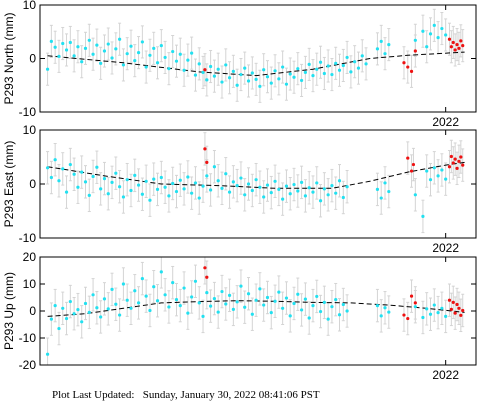 This screenshot has height=404, width=481. What do you see at coordinates (28, 112) in the screenshot?
I see `north-ytick-label: -10` at bounding box center [28, 112].